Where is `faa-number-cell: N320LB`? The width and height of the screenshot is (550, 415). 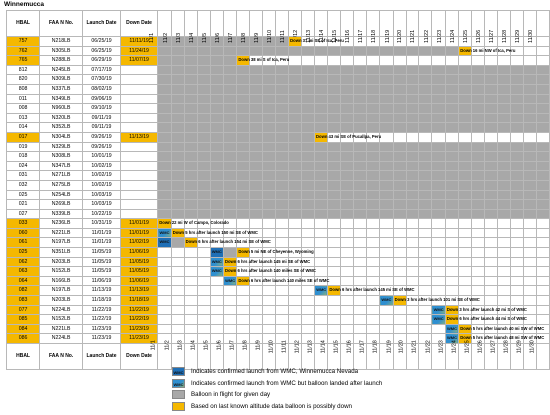 faa-number-cell: N320LB is located at coordinates (61, 118).